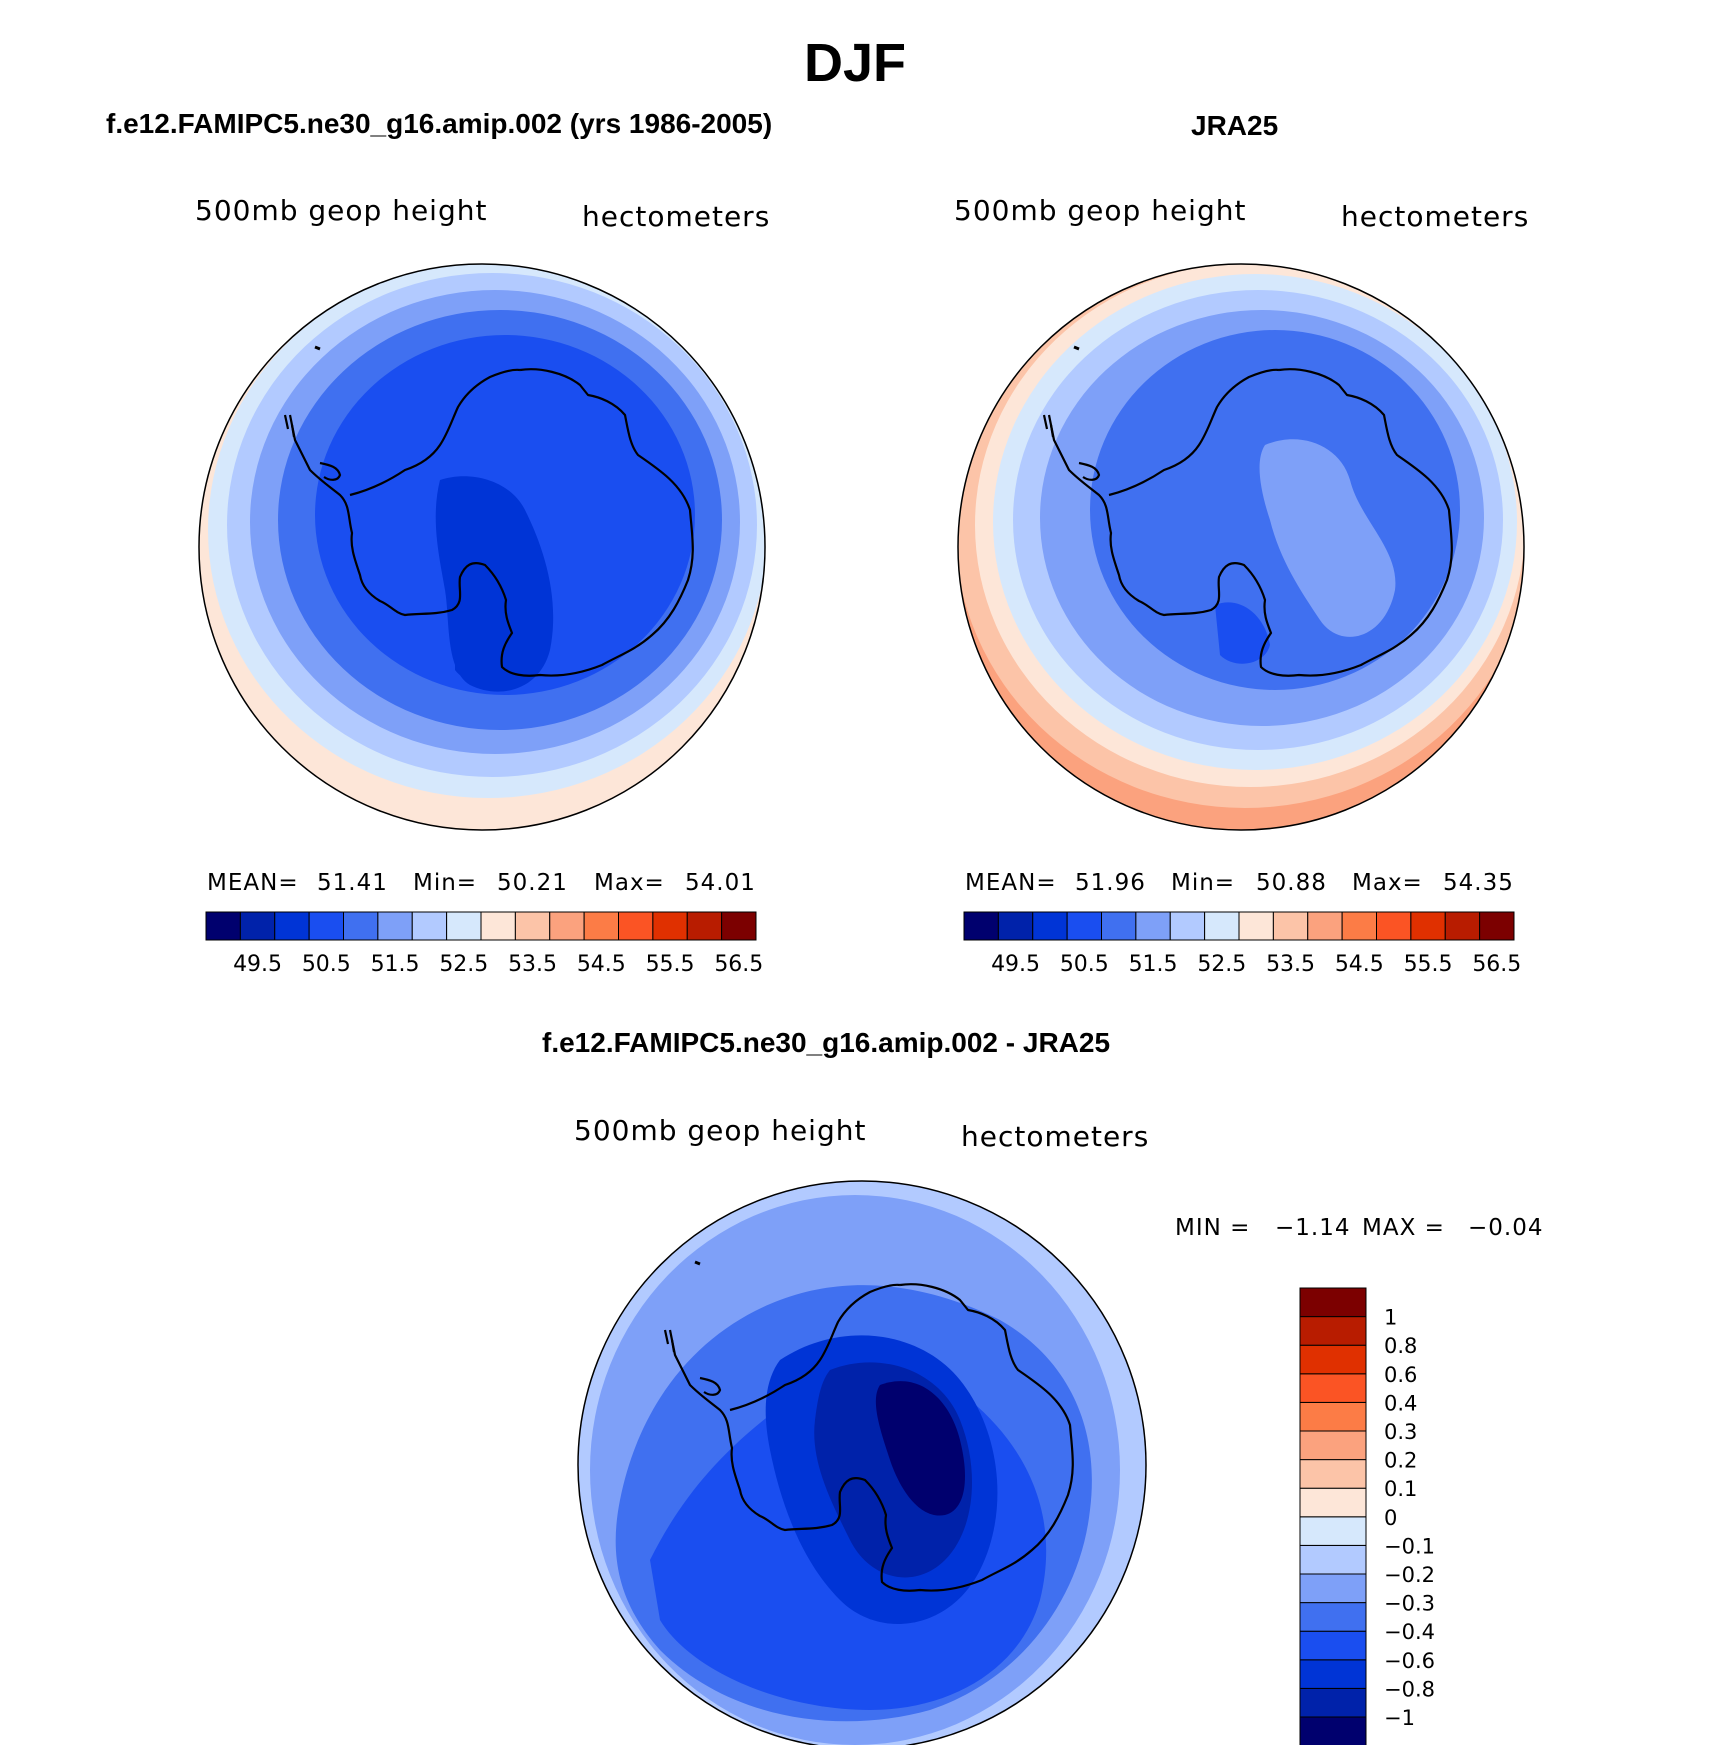 The width and height of the screenshot is (1710, 1745). Describe the element at coordinates (445, 883) in the screenshot. I see `panel-1-min-label: Min=` at that location.